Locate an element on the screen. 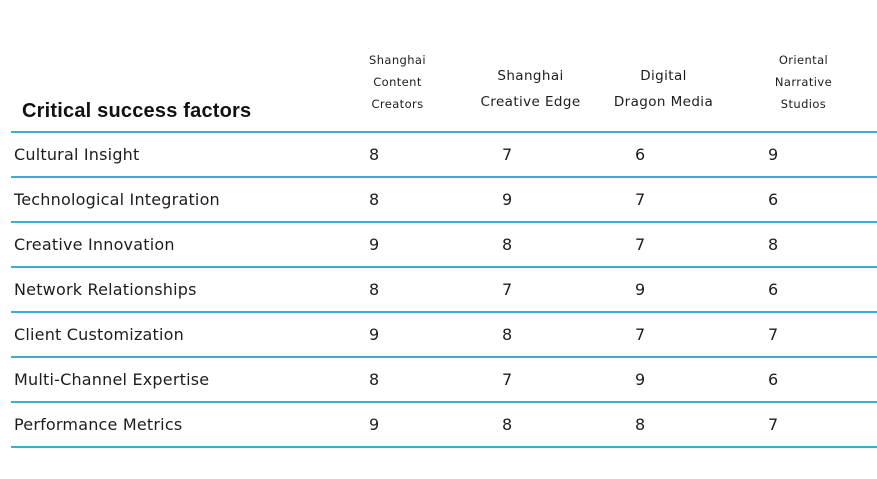 This screenshot has width=877, height=479. factor-label: Cultural Insight is located at coordinates (77, 154).